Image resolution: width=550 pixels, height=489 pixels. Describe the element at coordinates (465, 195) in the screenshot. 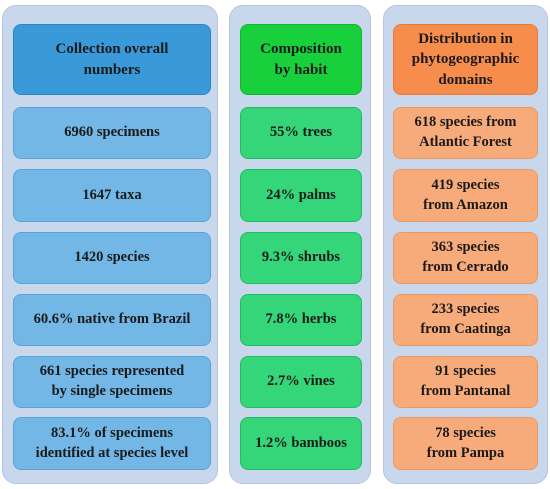

I see `domains-item-amazon: 419 species from Amazon` at that location.